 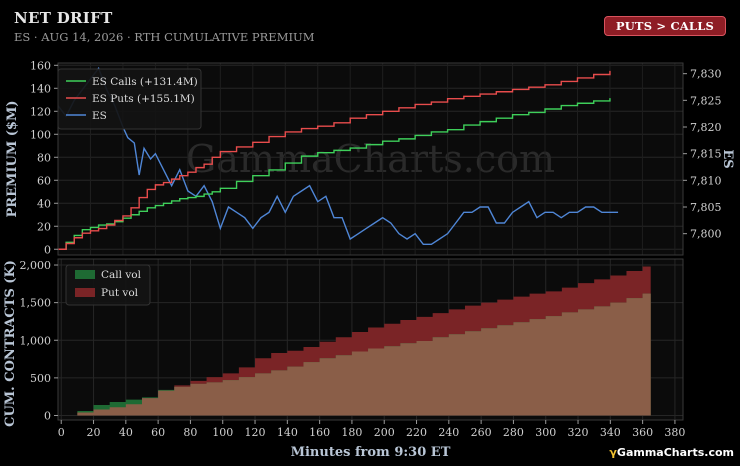 I want to click on watermark-text: GammaCharts.com, so click(x=370, y=159).